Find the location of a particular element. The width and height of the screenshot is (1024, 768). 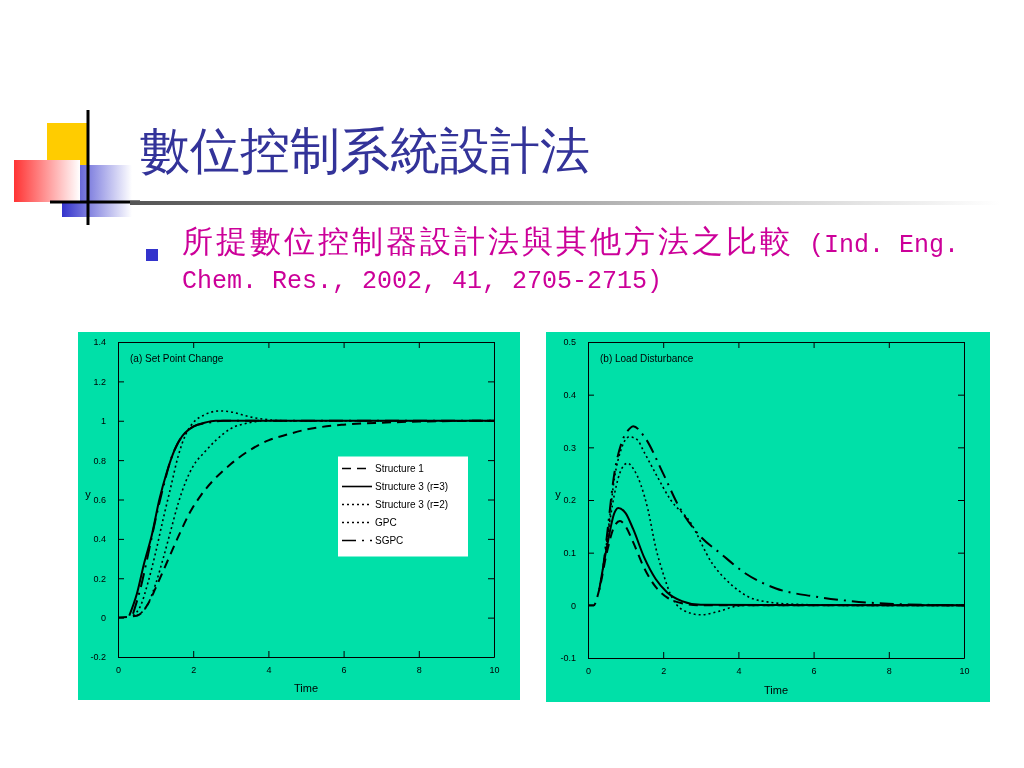

y-tick-label: 1 is located at coordinates (103, 421).